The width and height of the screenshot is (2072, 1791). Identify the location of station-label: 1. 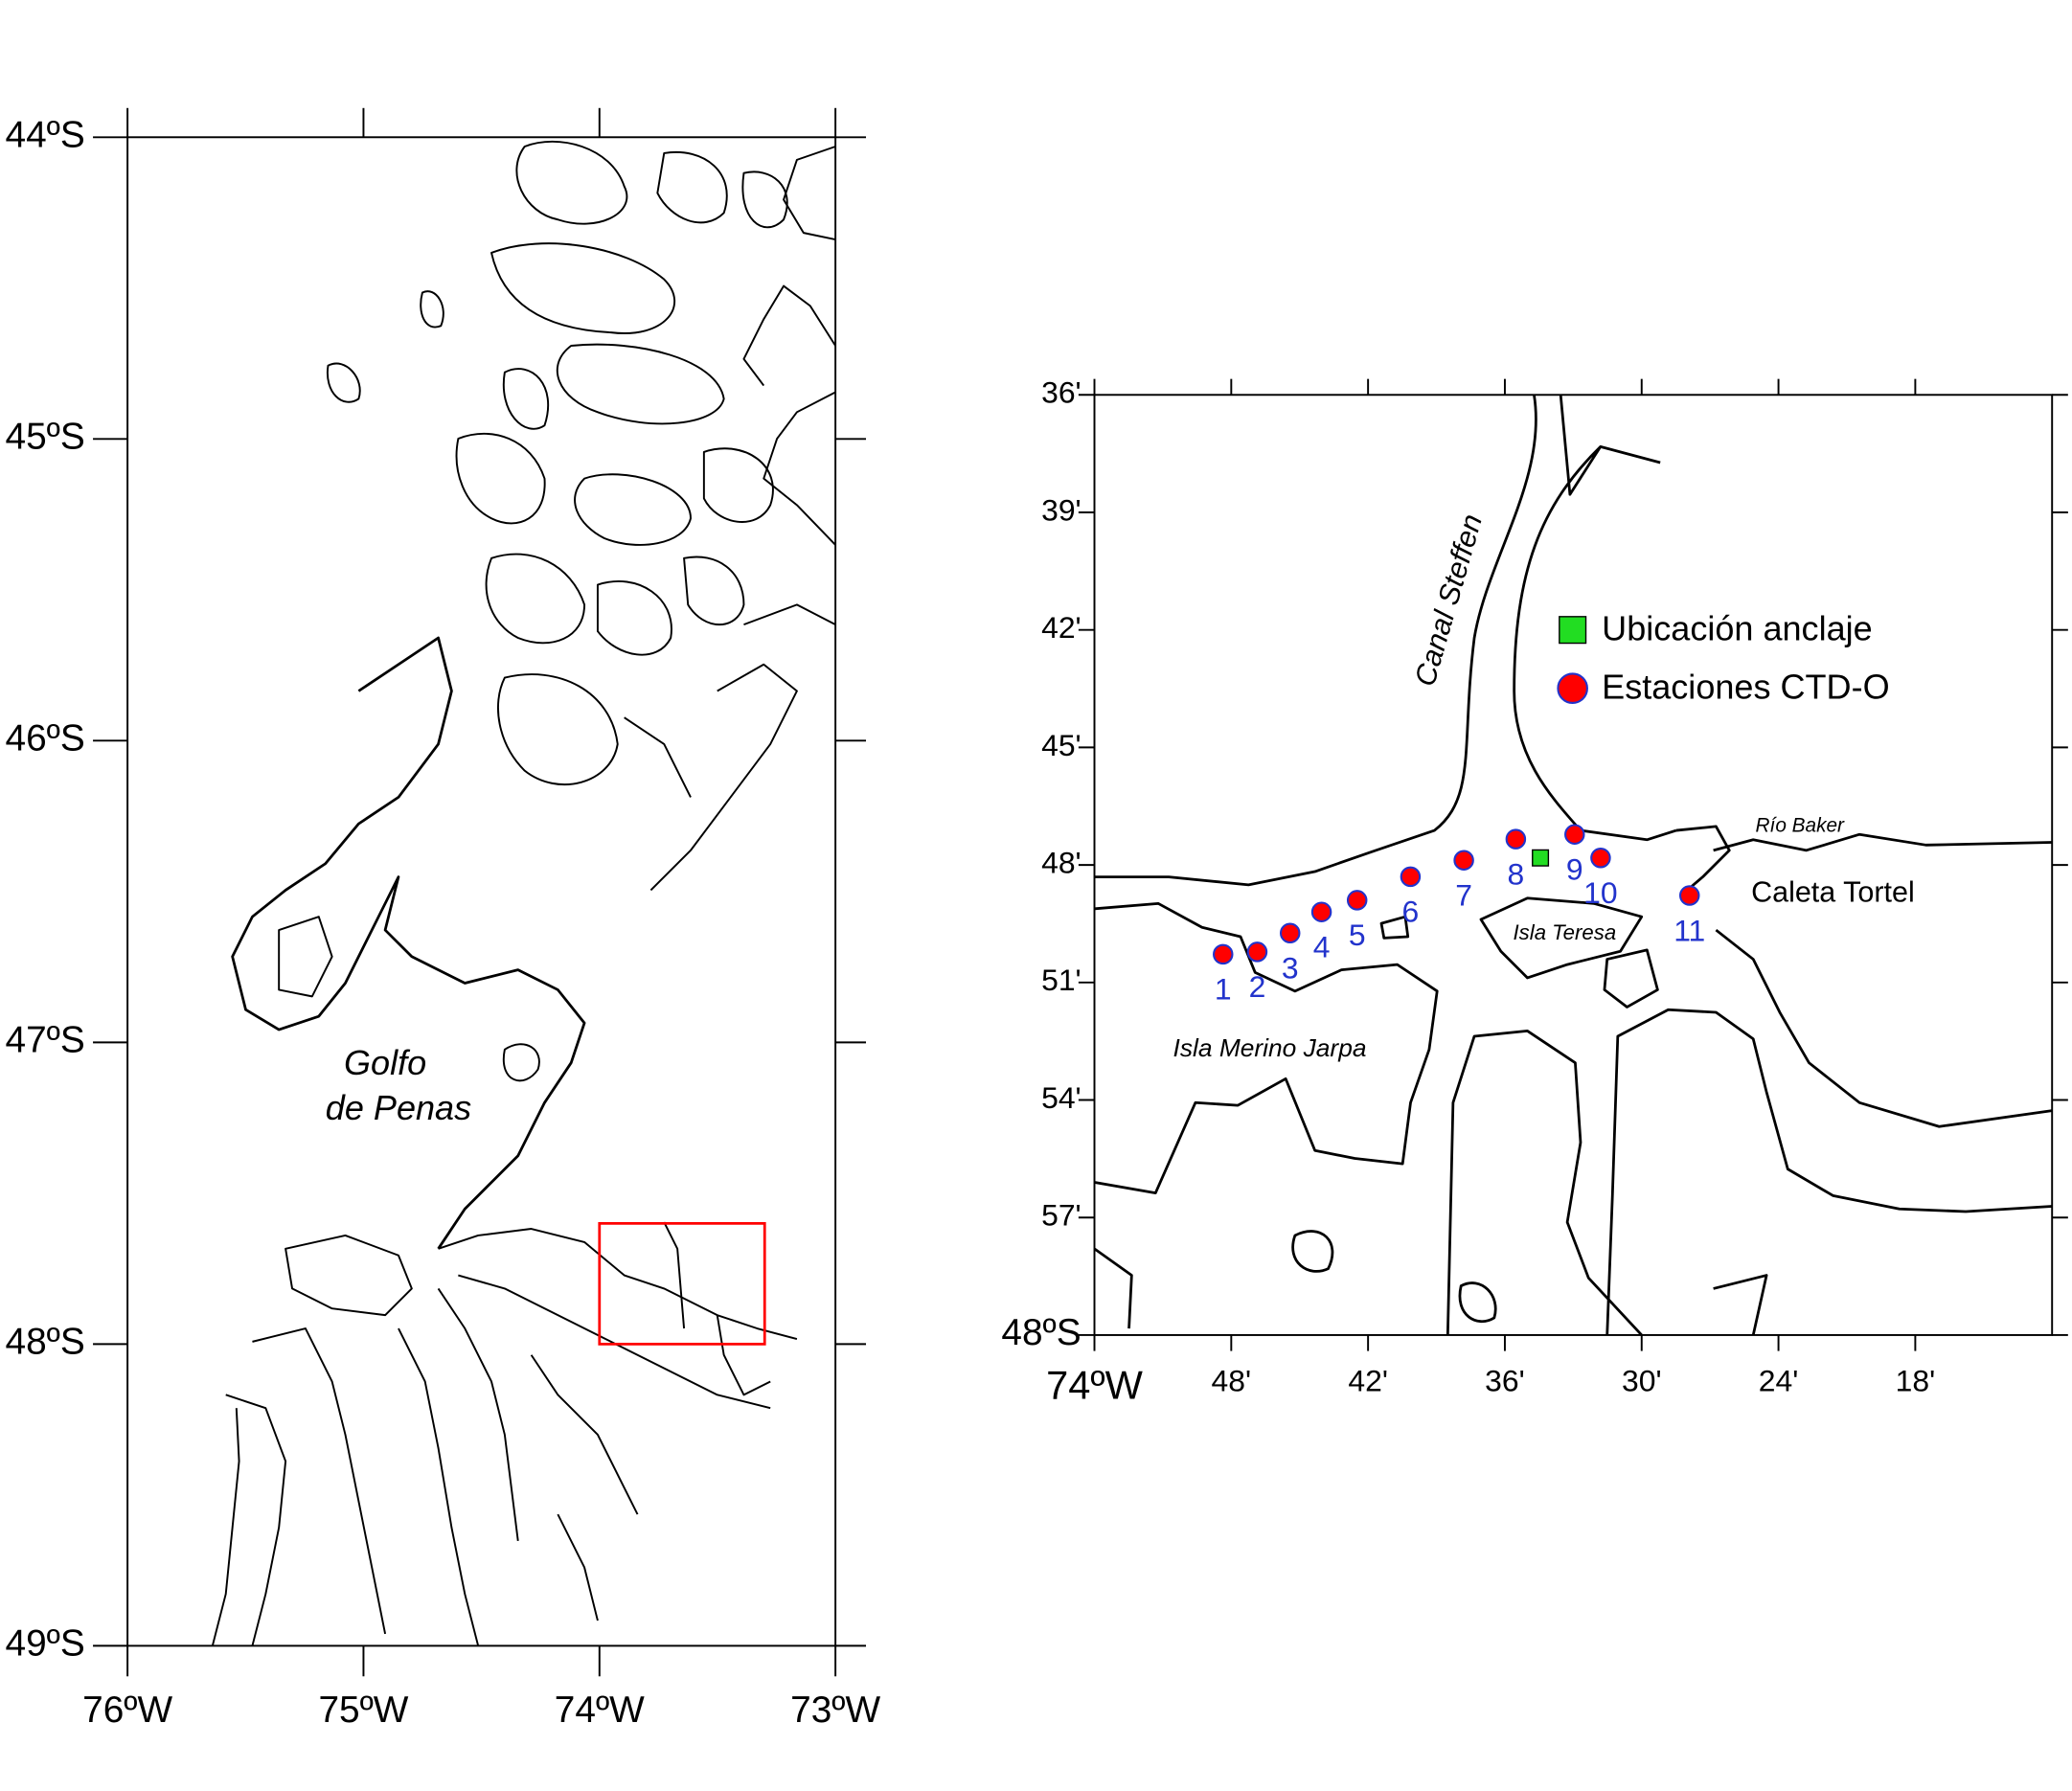
(1223, 989).